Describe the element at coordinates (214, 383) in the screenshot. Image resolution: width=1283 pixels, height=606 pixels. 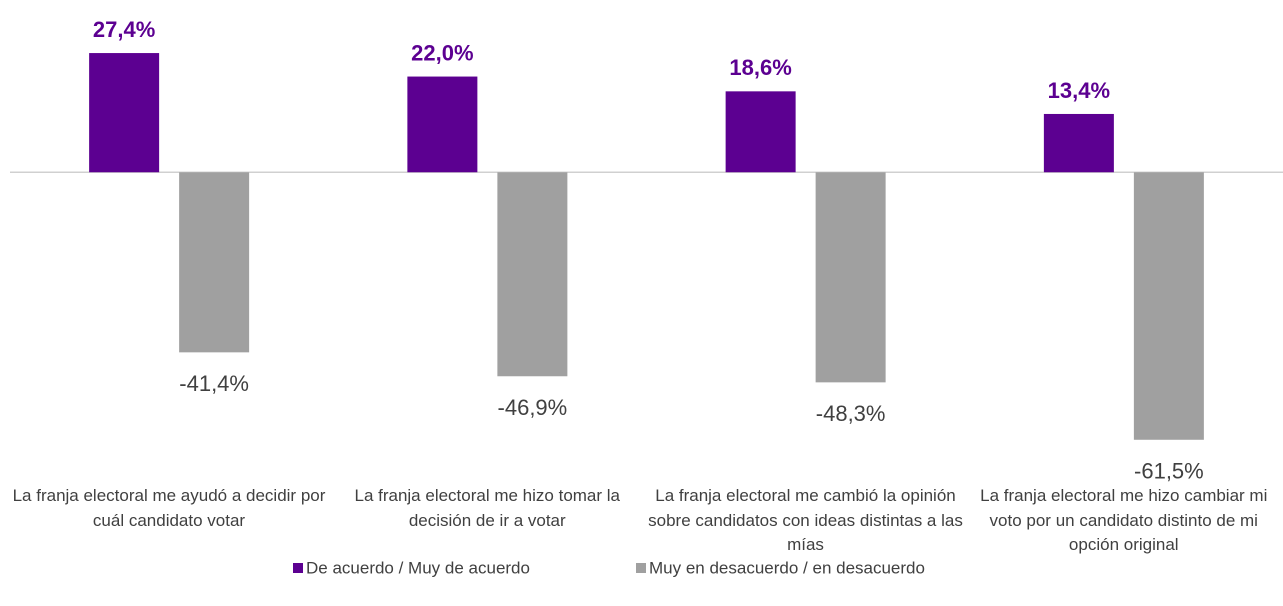
I see `value-label: -41,4%` at that location.